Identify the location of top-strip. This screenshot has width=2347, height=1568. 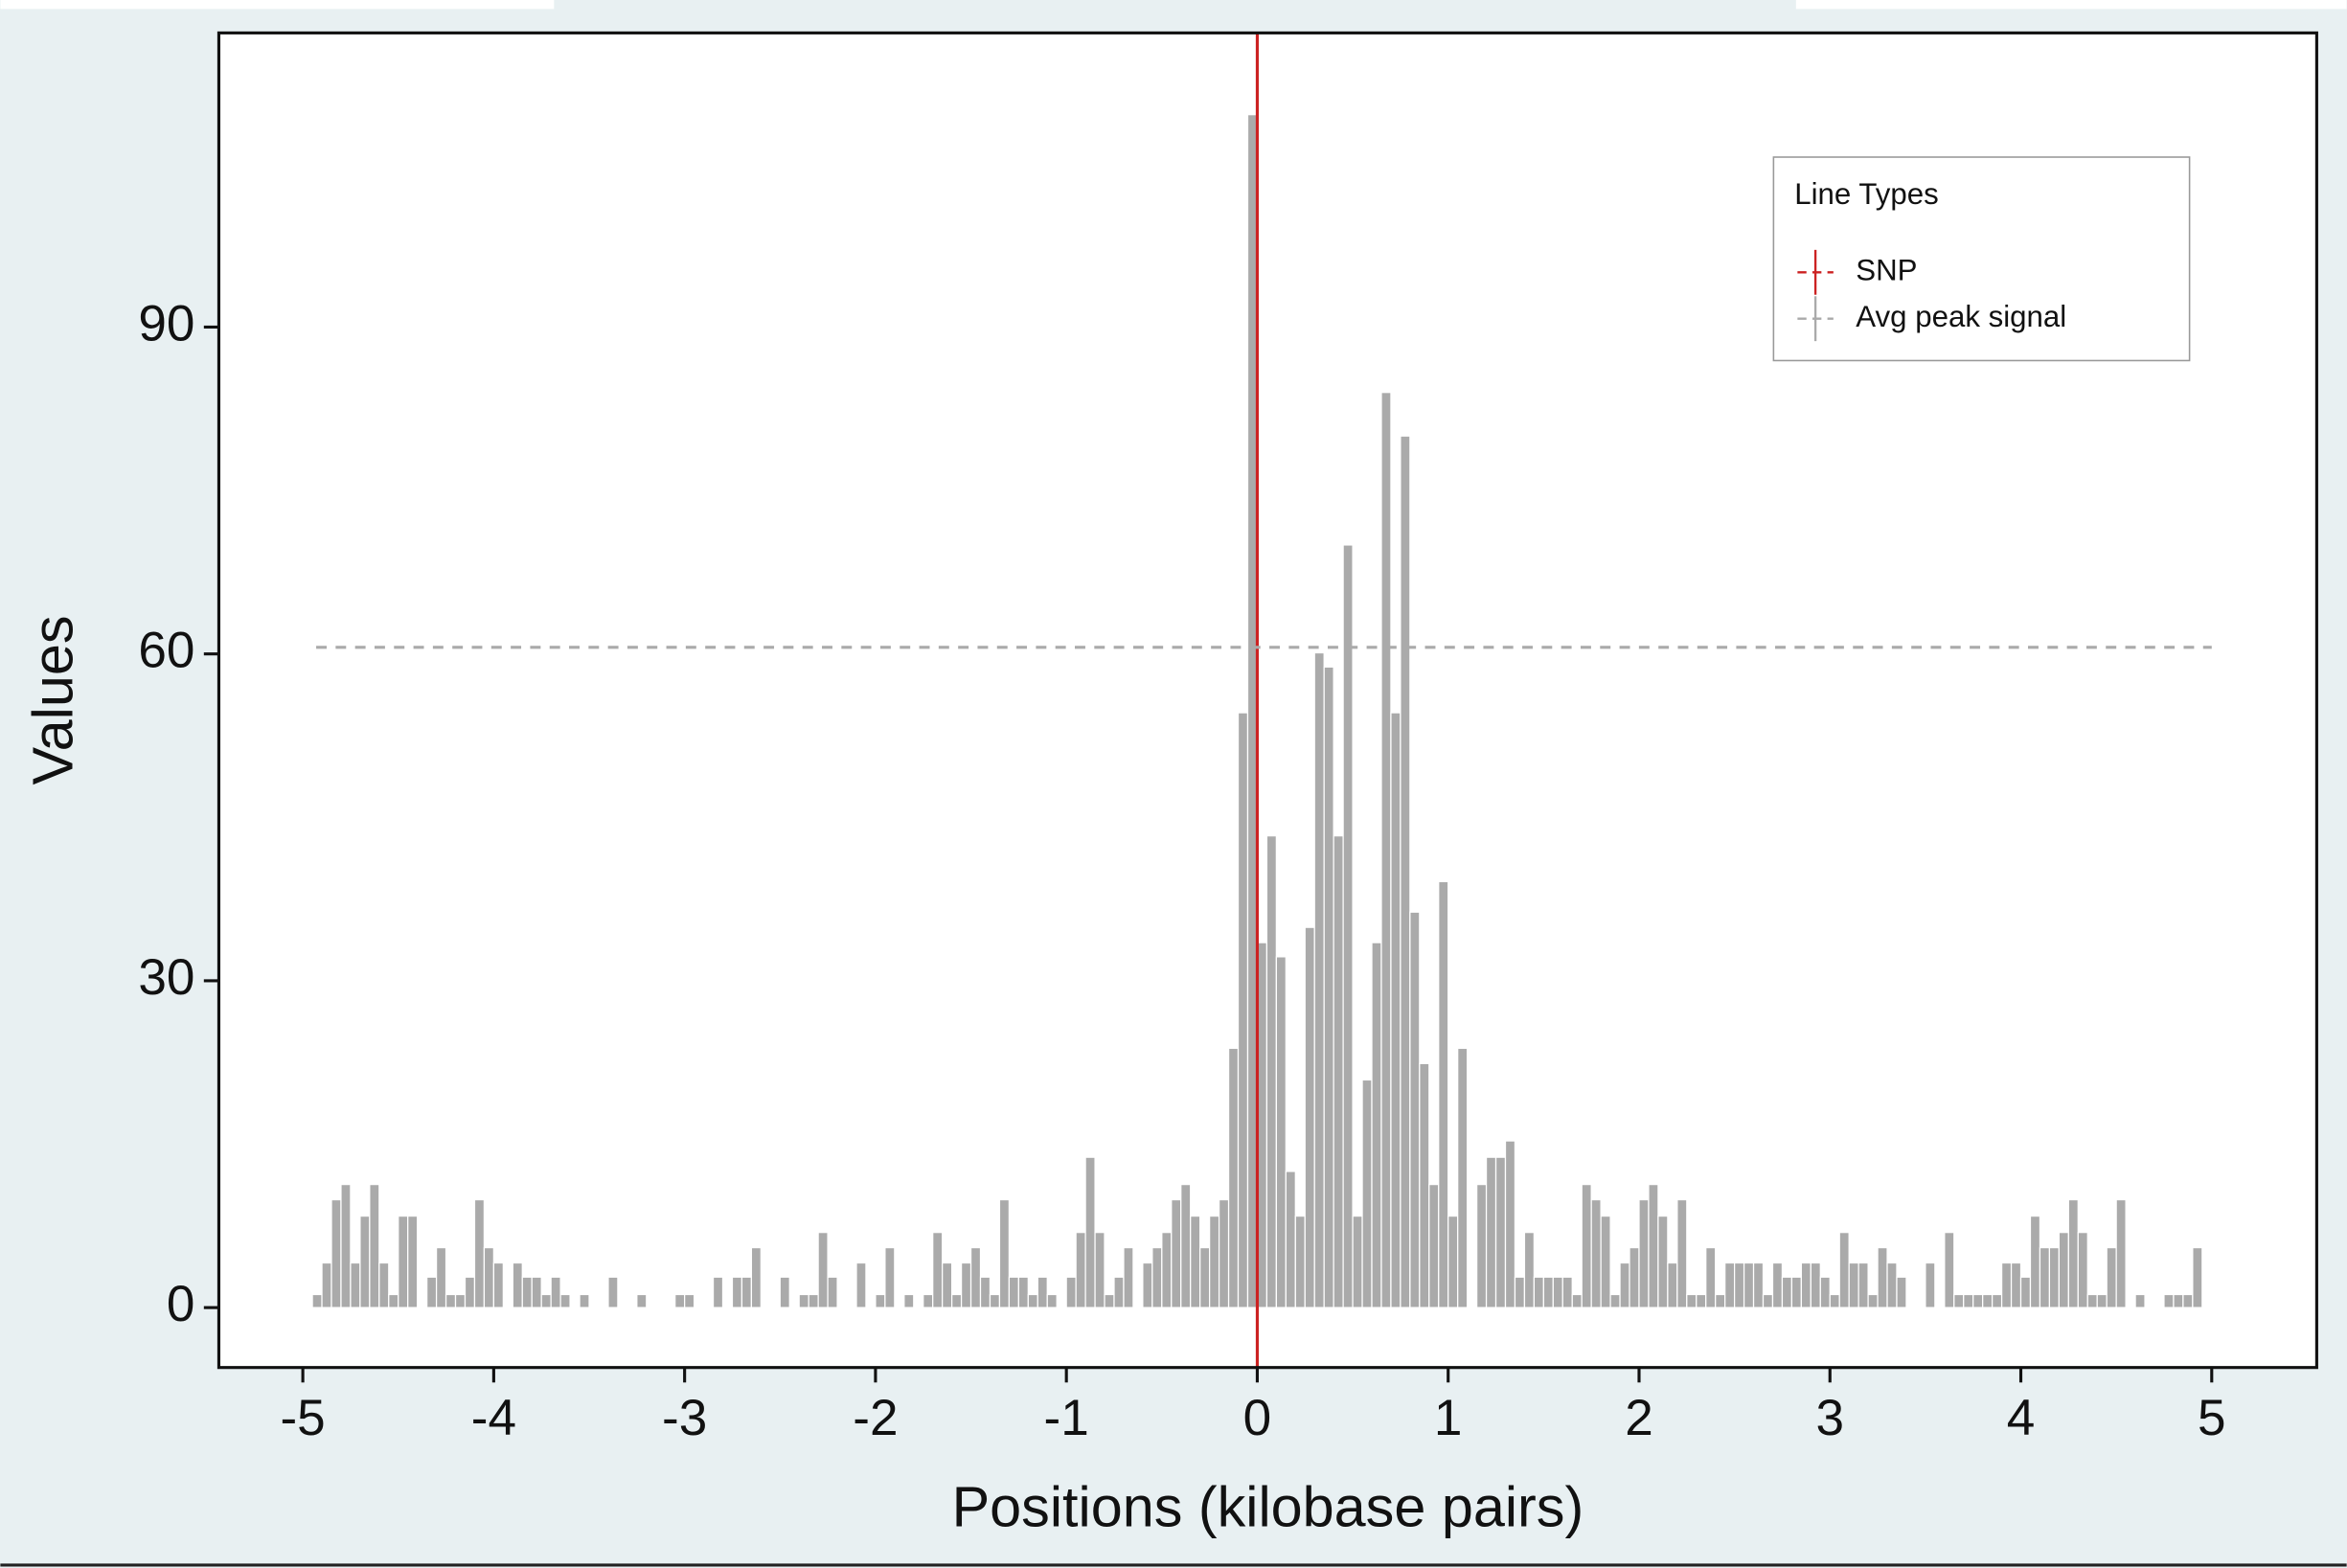
(2071, 5).